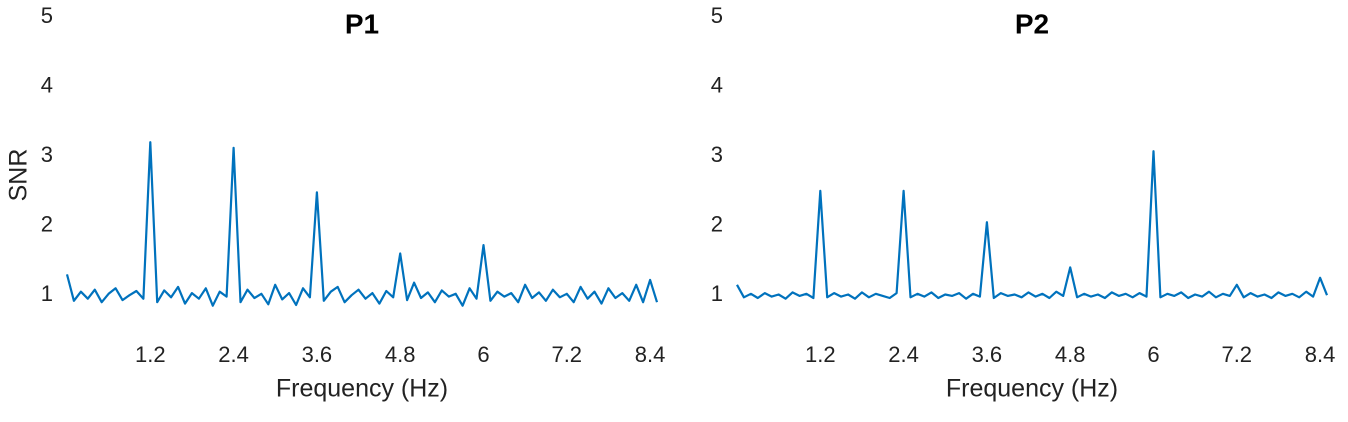  I want to click on chart-title: P1, so click(362, 23).